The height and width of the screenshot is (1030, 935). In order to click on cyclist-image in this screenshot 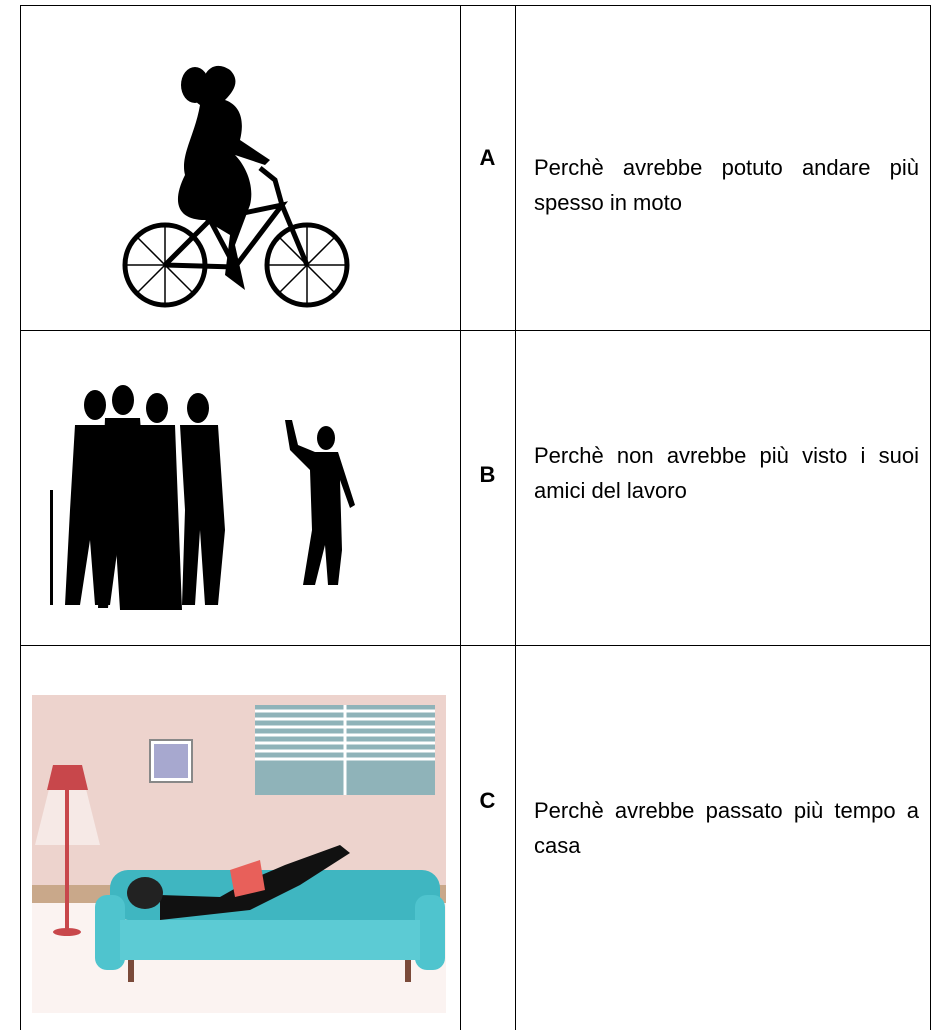, I will do `click(236, 186)`.